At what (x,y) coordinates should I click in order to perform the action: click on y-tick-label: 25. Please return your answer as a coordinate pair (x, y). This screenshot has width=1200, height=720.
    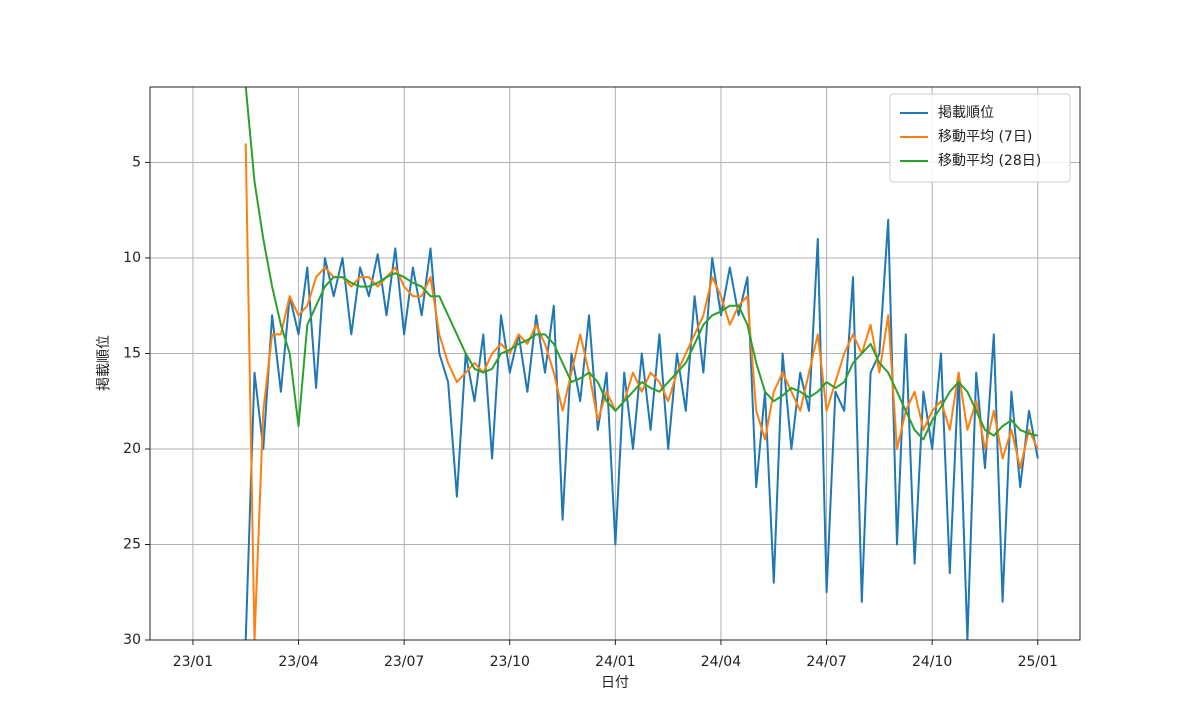
    Looking at the image, I should click on (132, 544).